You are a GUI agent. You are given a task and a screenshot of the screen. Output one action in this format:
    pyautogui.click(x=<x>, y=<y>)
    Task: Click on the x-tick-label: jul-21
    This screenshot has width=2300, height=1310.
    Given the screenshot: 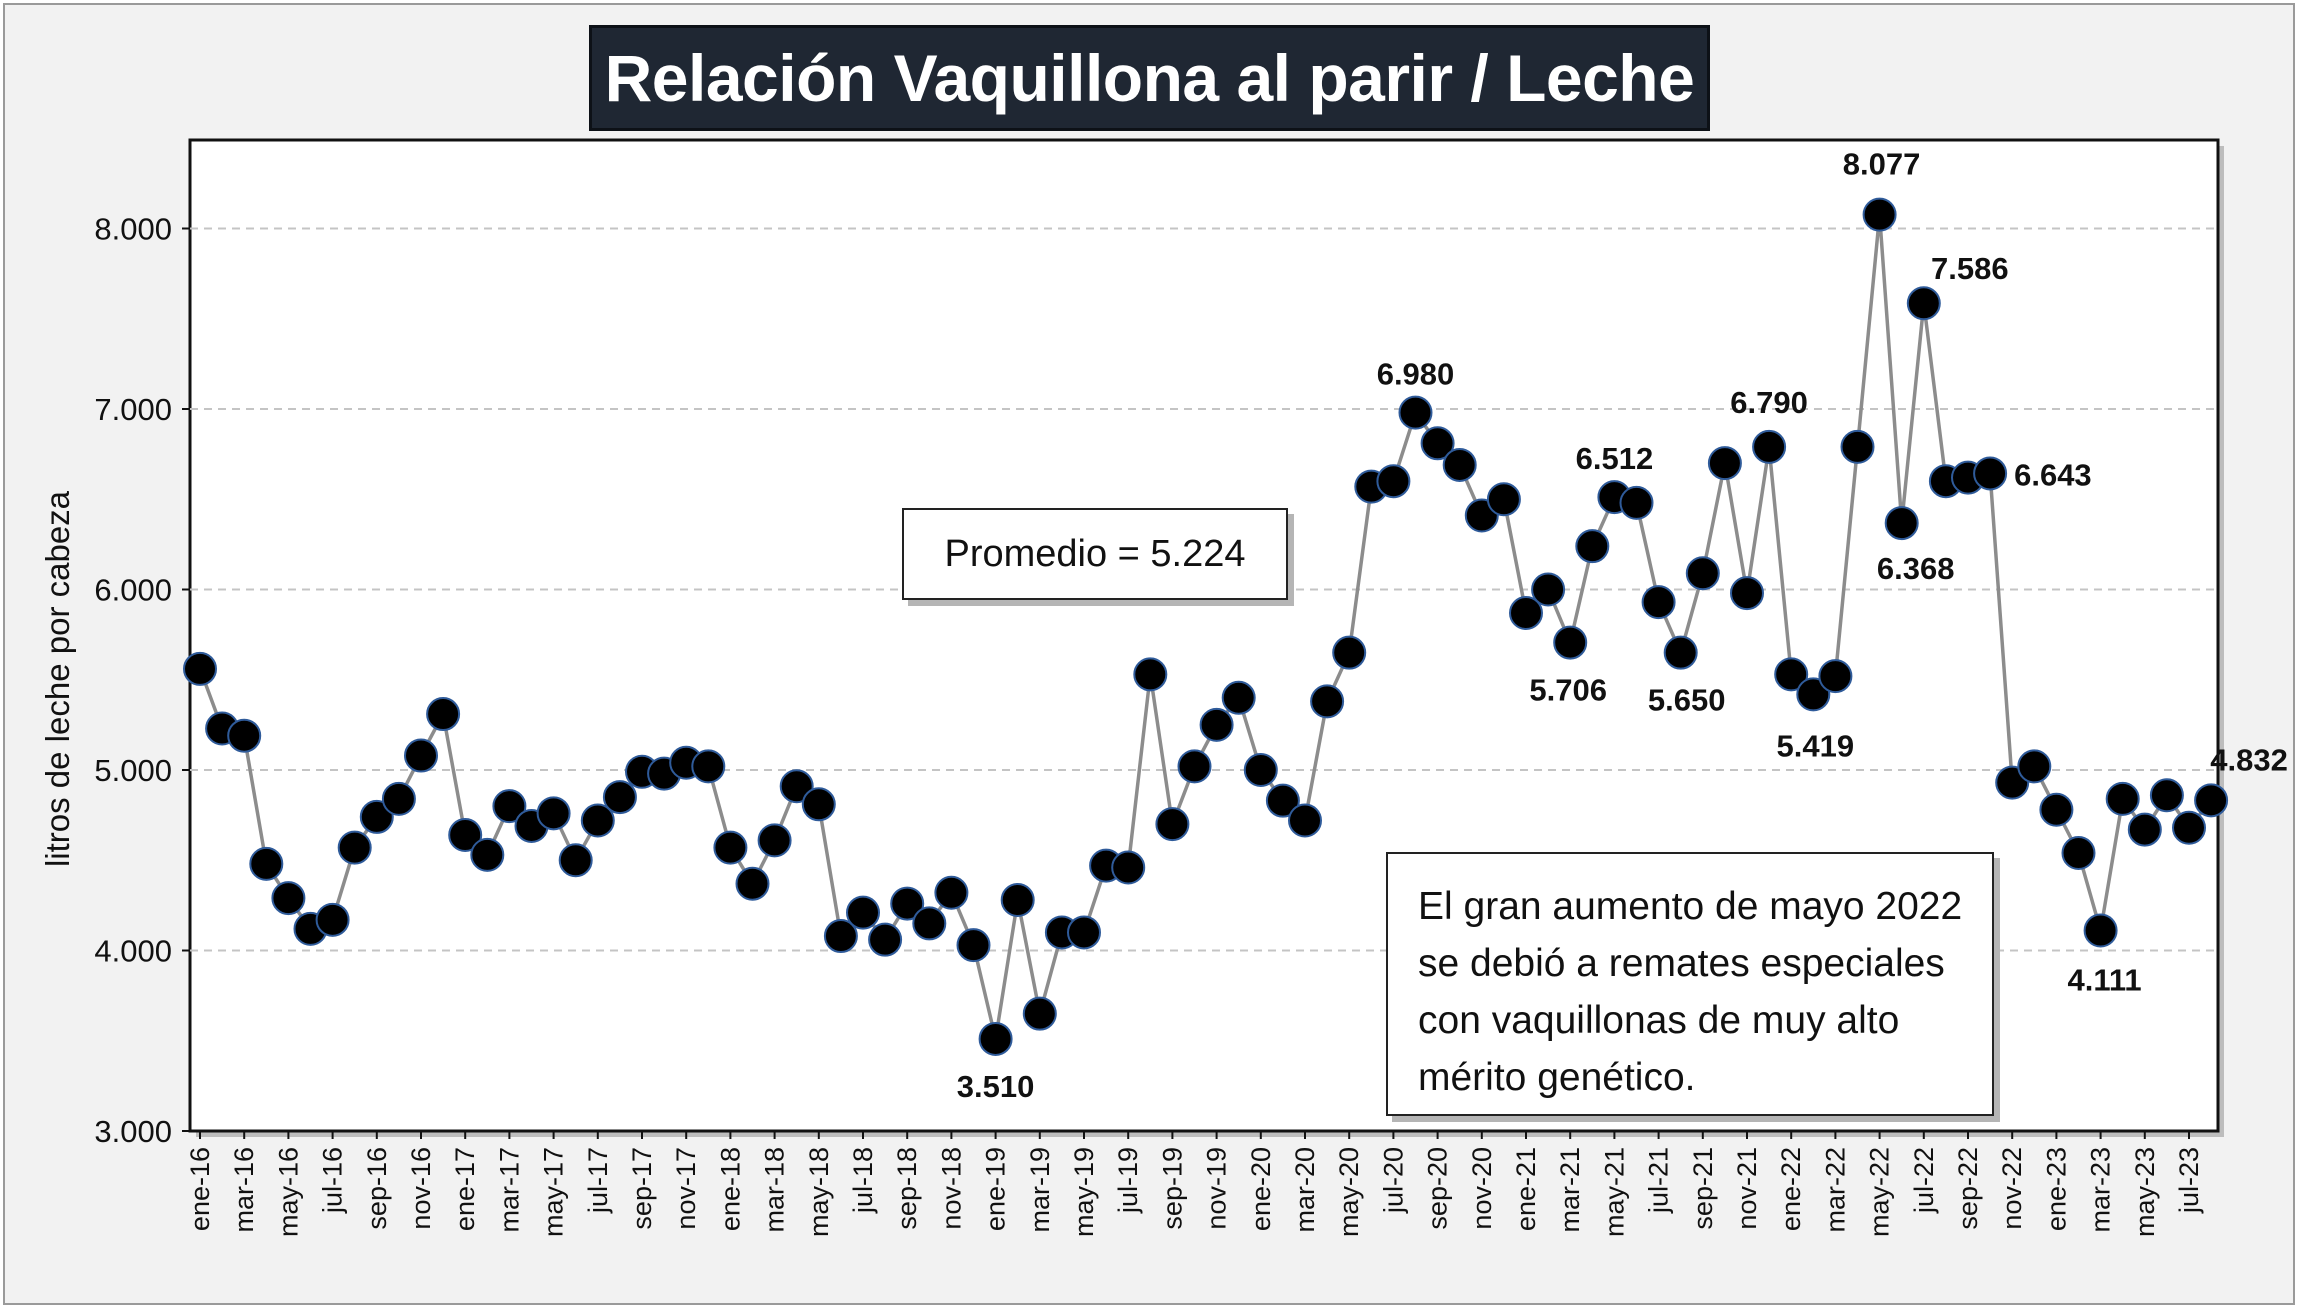 What is the action you would take?
    pyautogui.click(x=1659, y=1180)
    